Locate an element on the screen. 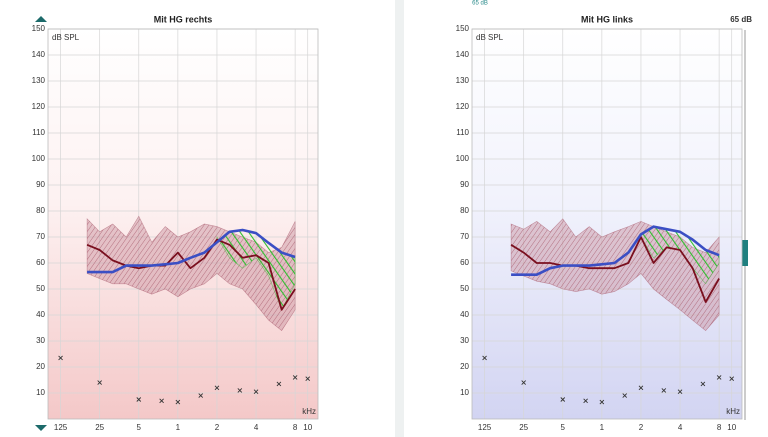 This screenshot has height=437, width=768. scroll-down is located at coordinates (41, 428).